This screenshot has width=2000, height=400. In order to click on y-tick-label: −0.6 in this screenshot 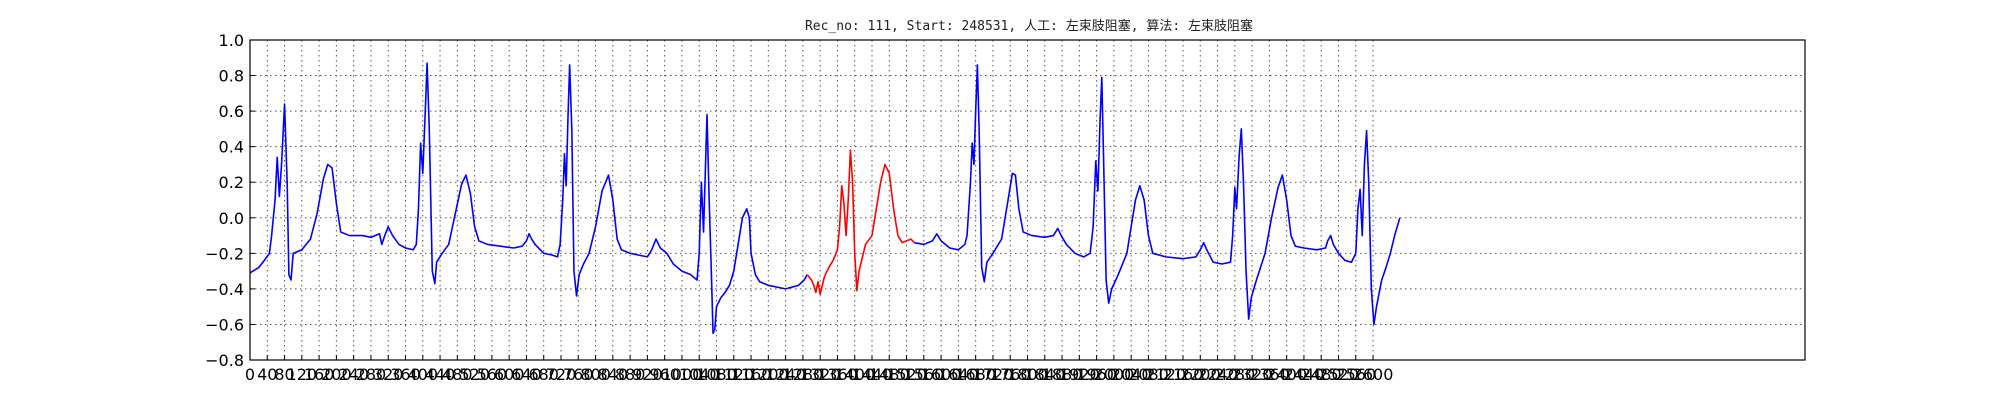, I will do `click(224, 324)`.